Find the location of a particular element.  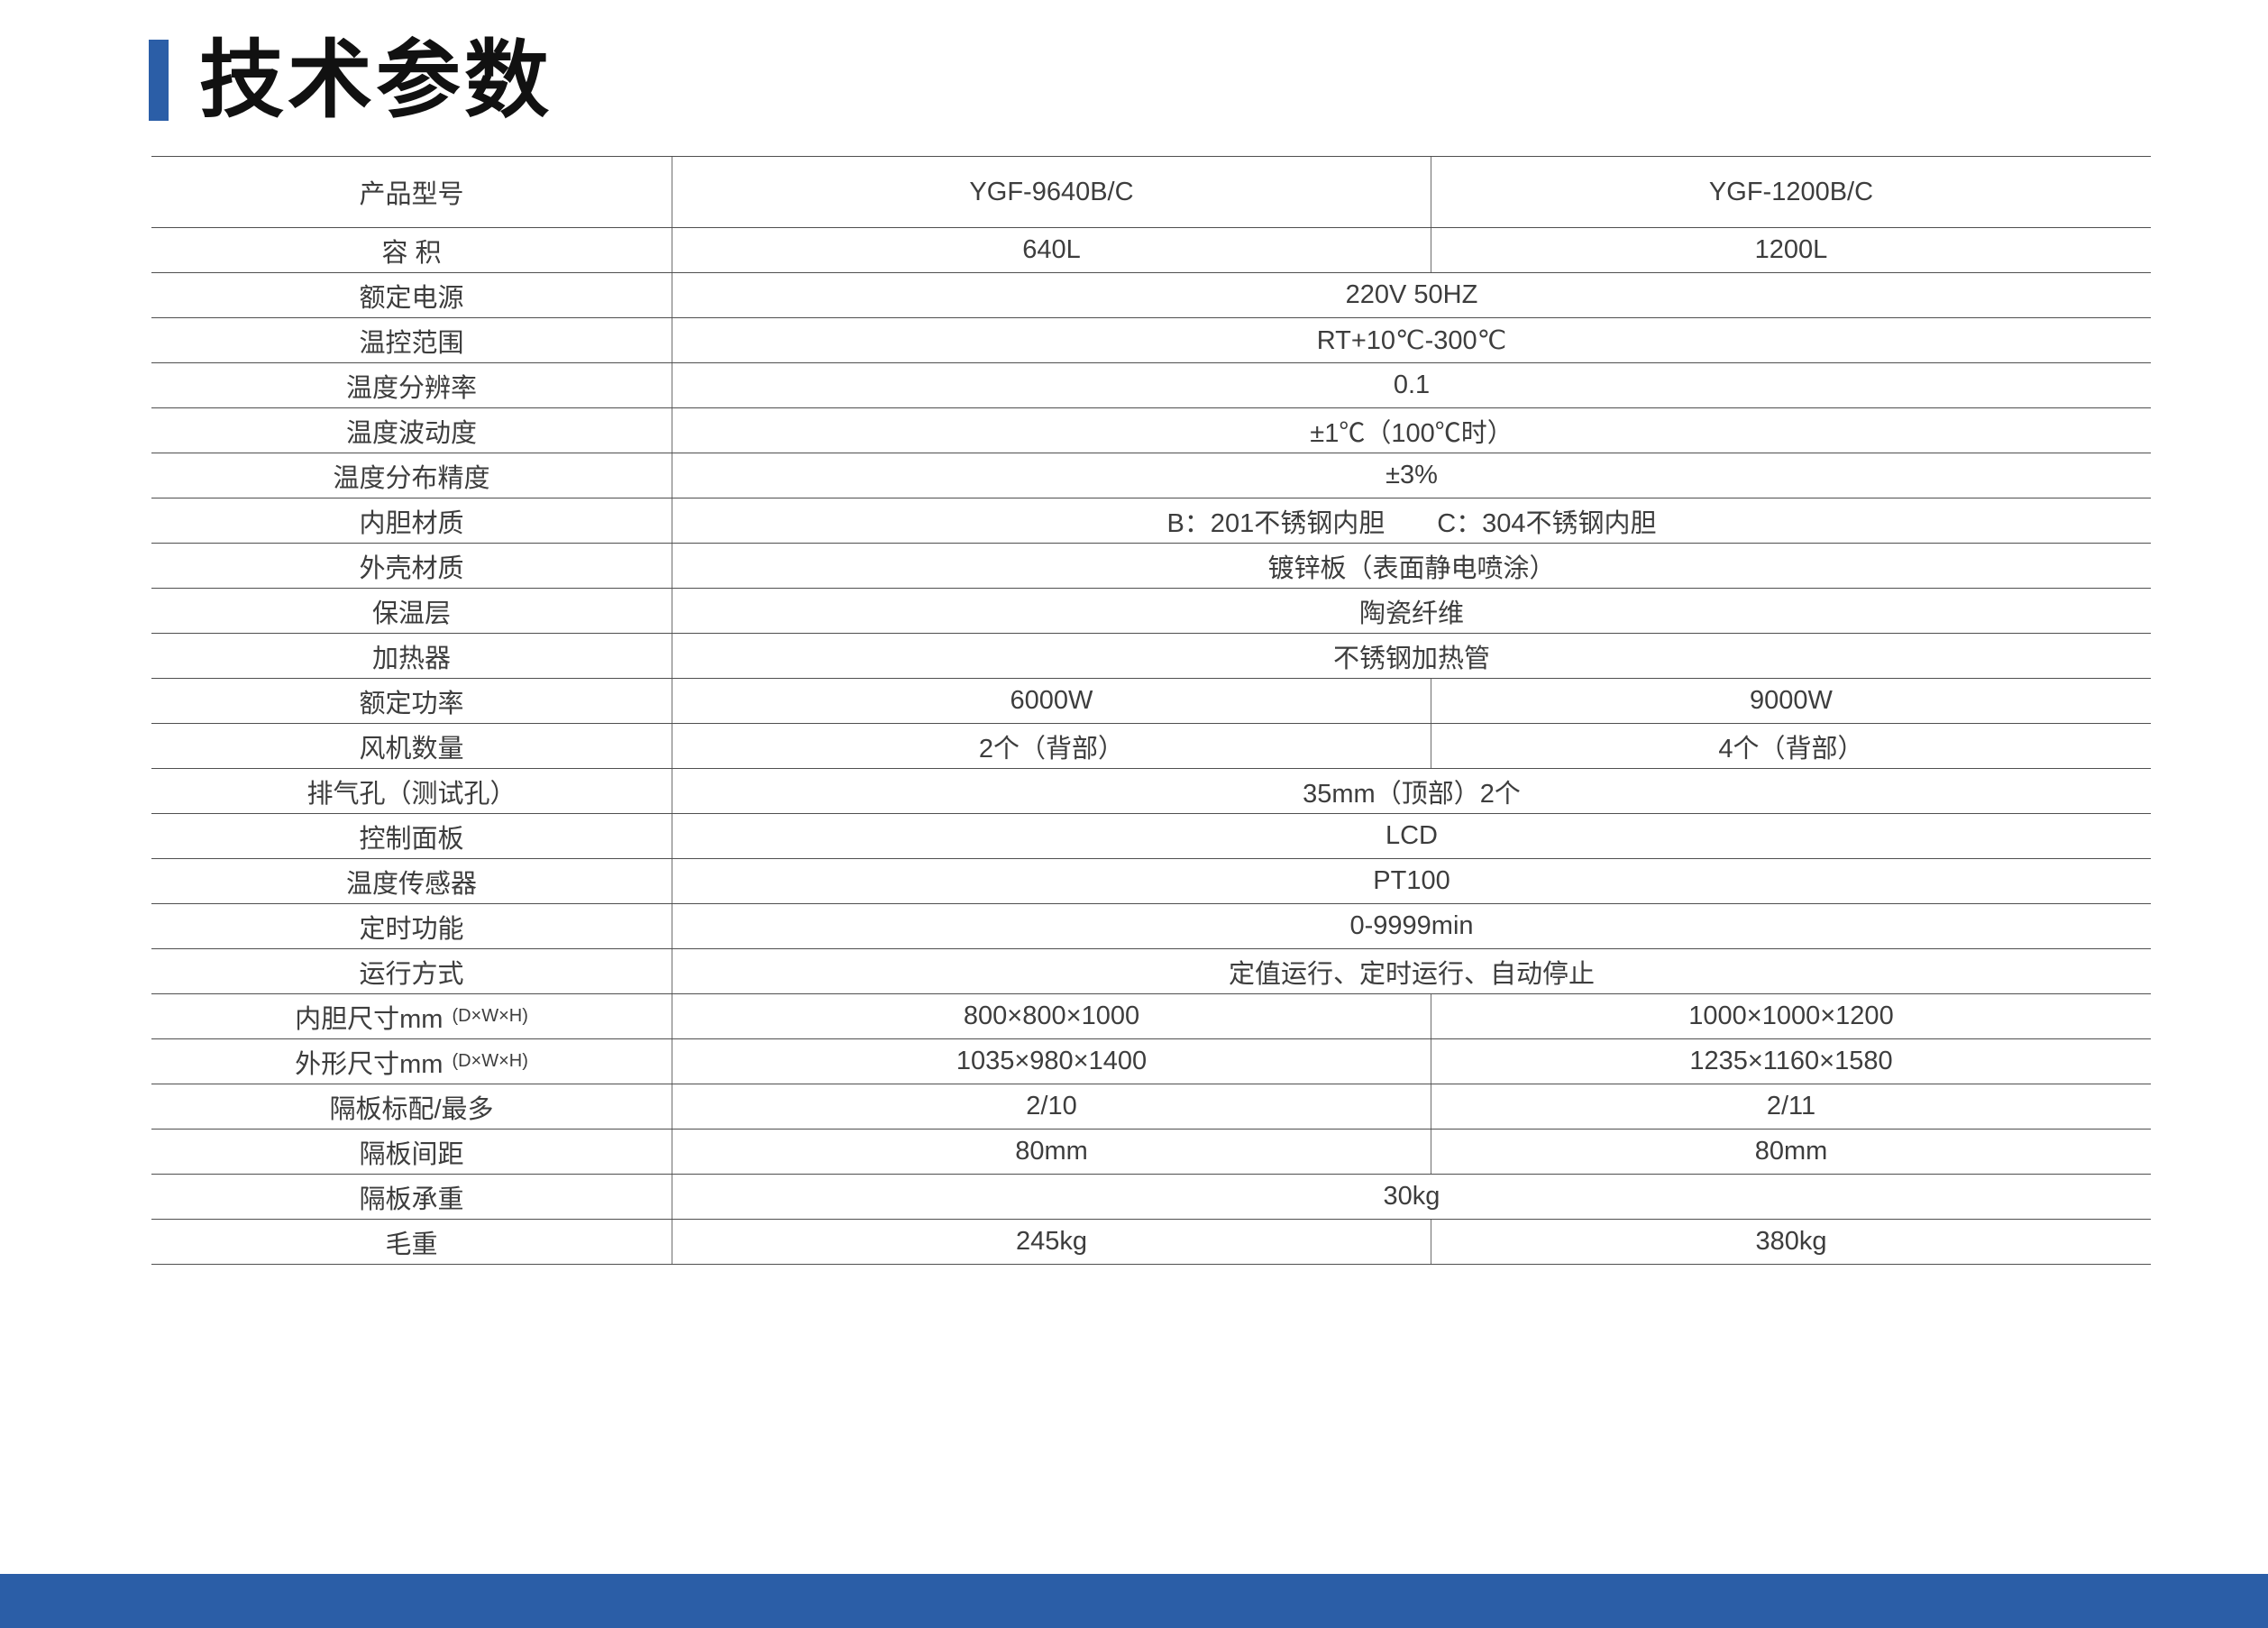

spec-label: 产品型号 is located at coordinates (412, 194).